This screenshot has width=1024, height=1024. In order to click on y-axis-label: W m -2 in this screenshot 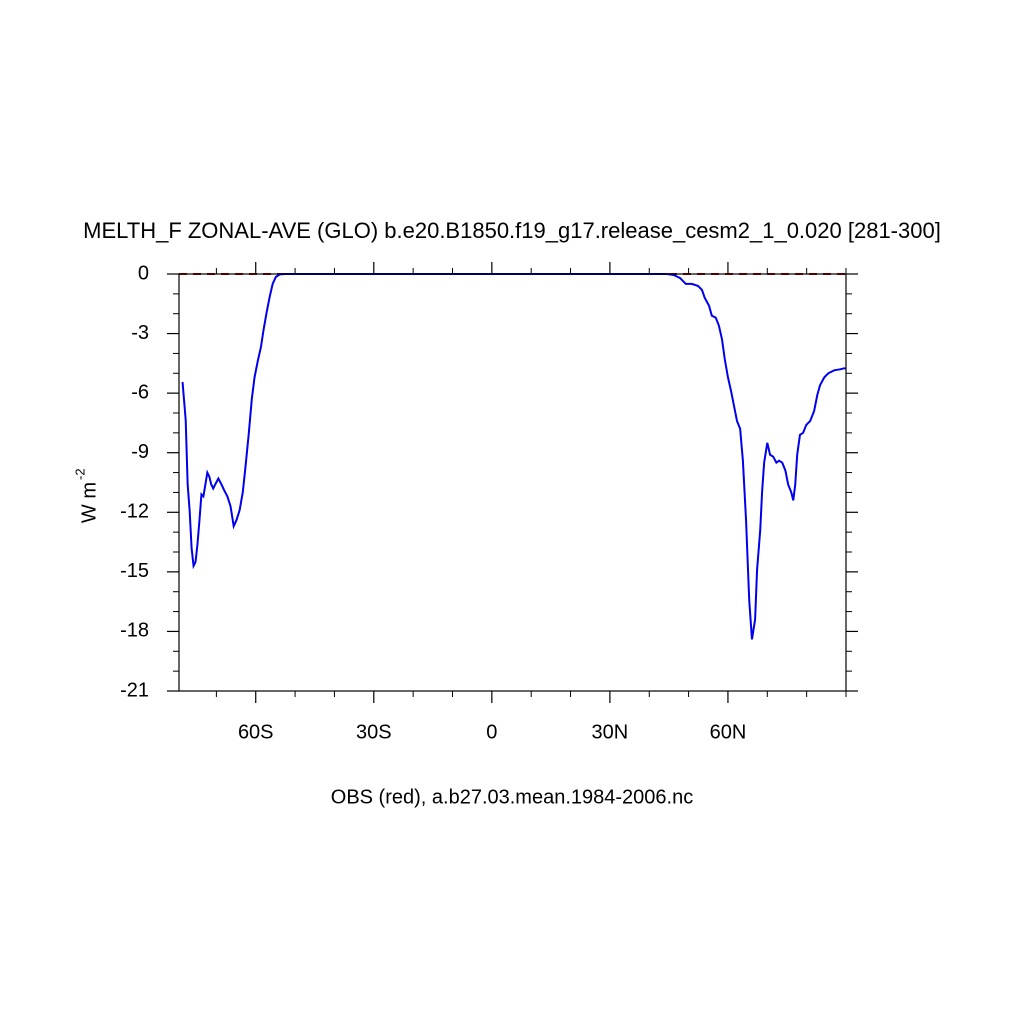, I will do `click(86, 495)`.